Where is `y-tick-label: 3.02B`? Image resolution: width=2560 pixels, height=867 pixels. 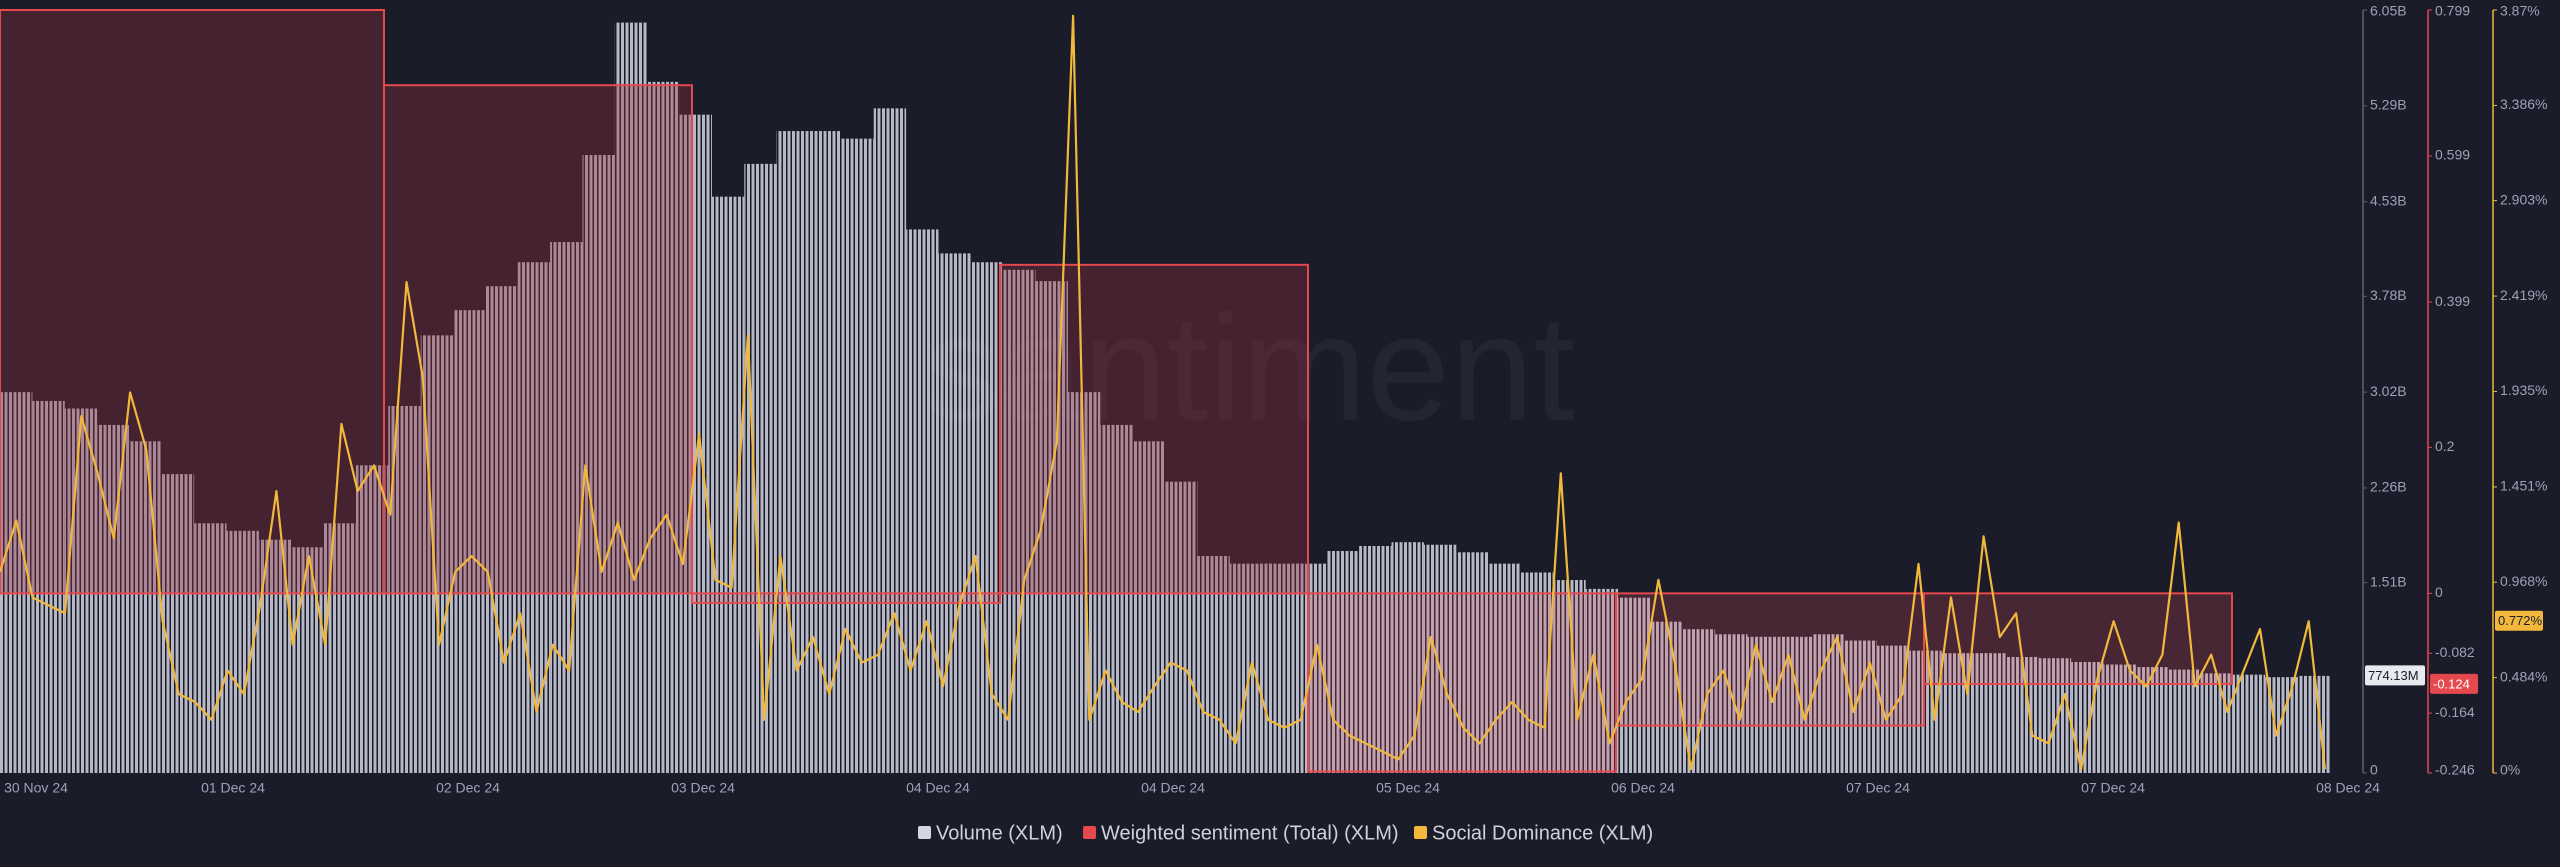
y-tick-label: 3.02B is located at coordinates (2388, 391).